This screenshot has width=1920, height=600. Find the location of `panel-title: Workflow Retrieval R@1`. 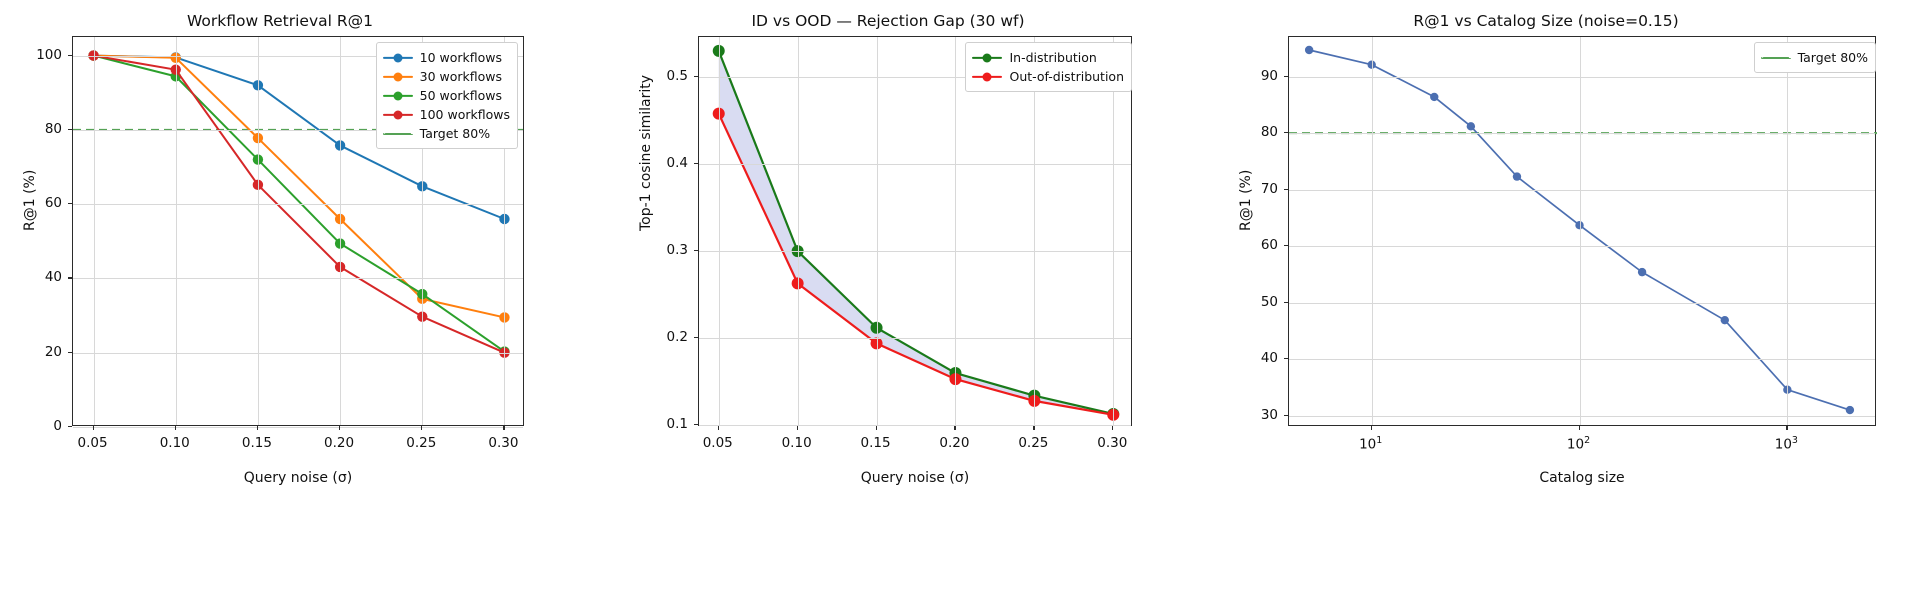

panel-title: Workflow Retrieval R@1 is located at coordinates (280, 21).